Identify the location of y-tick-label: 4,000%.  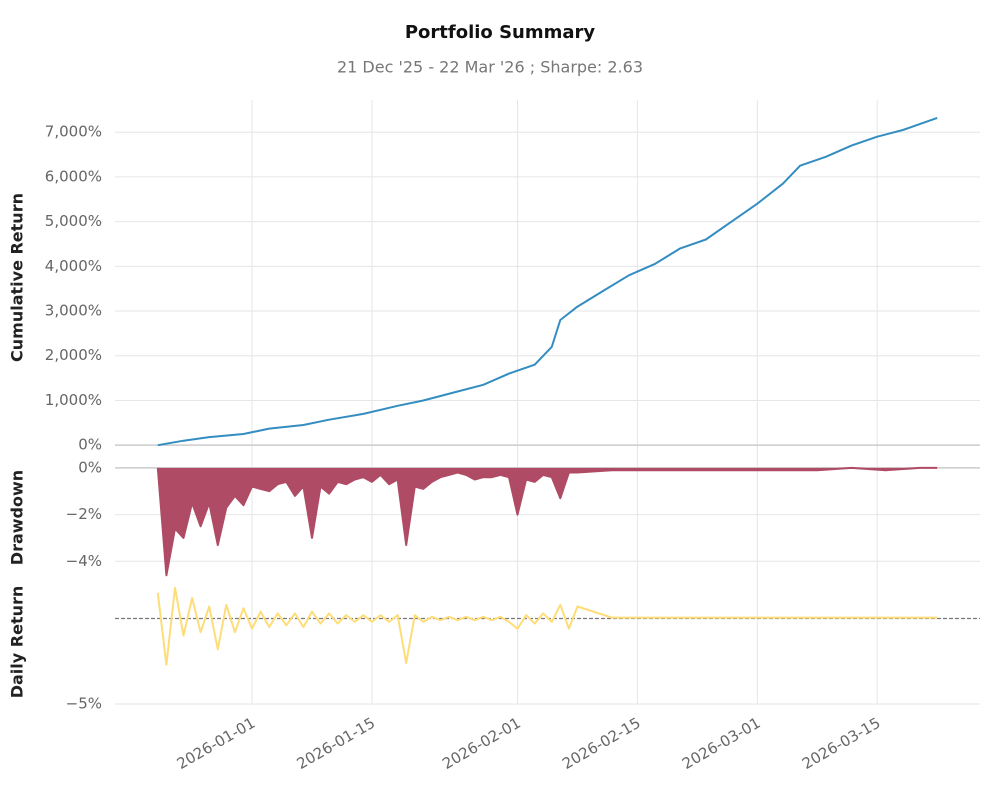
(73, 266).